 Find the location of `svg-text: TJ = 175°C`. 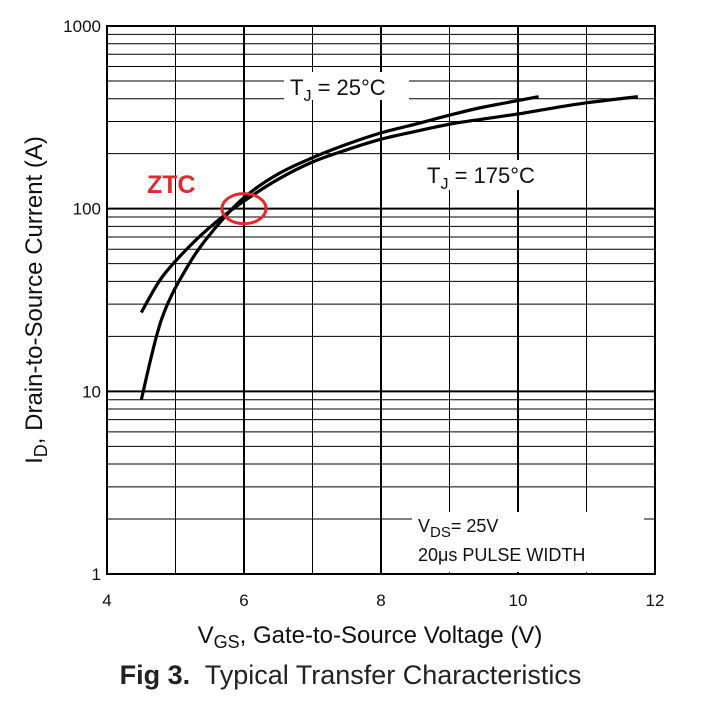

svg-text: TJ = 175°C is located at coordinates (481, 178).